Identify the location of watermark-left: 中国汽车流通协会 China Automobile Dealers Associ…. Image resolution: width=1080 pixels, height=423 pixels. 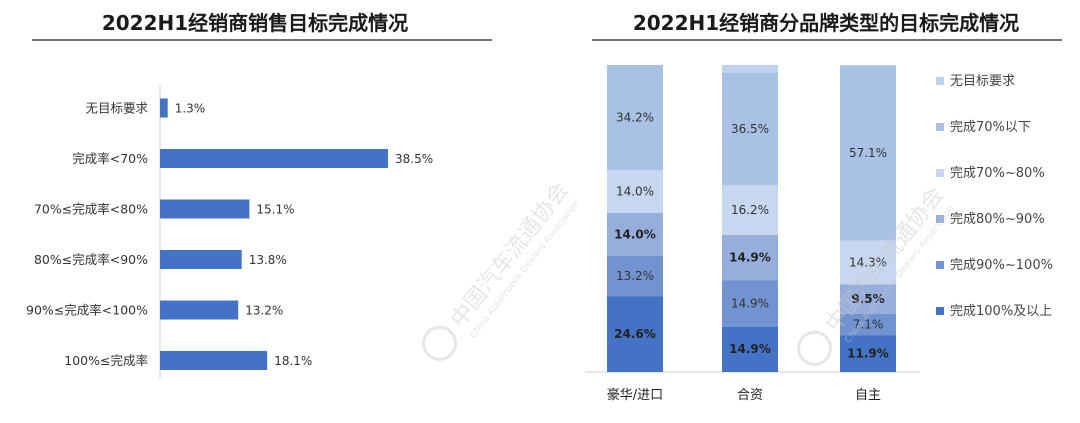
(502, 269).